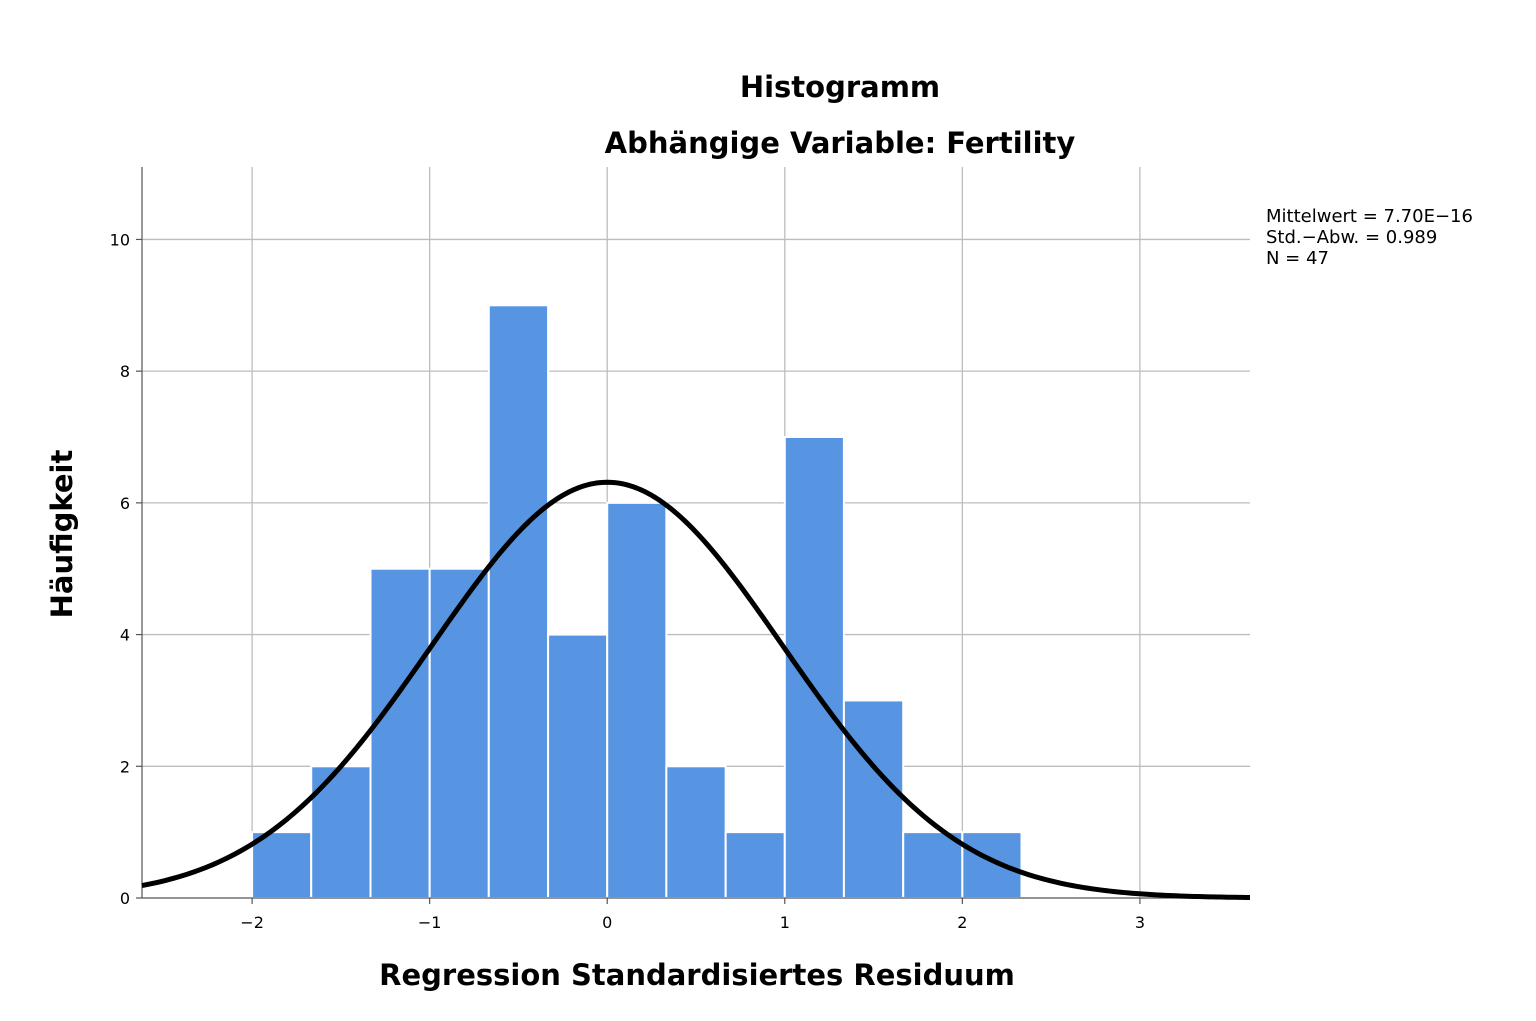 This screenshot has height=1021, width=1536. I want to click on x-tick-label: 3, so click(1140, 922).